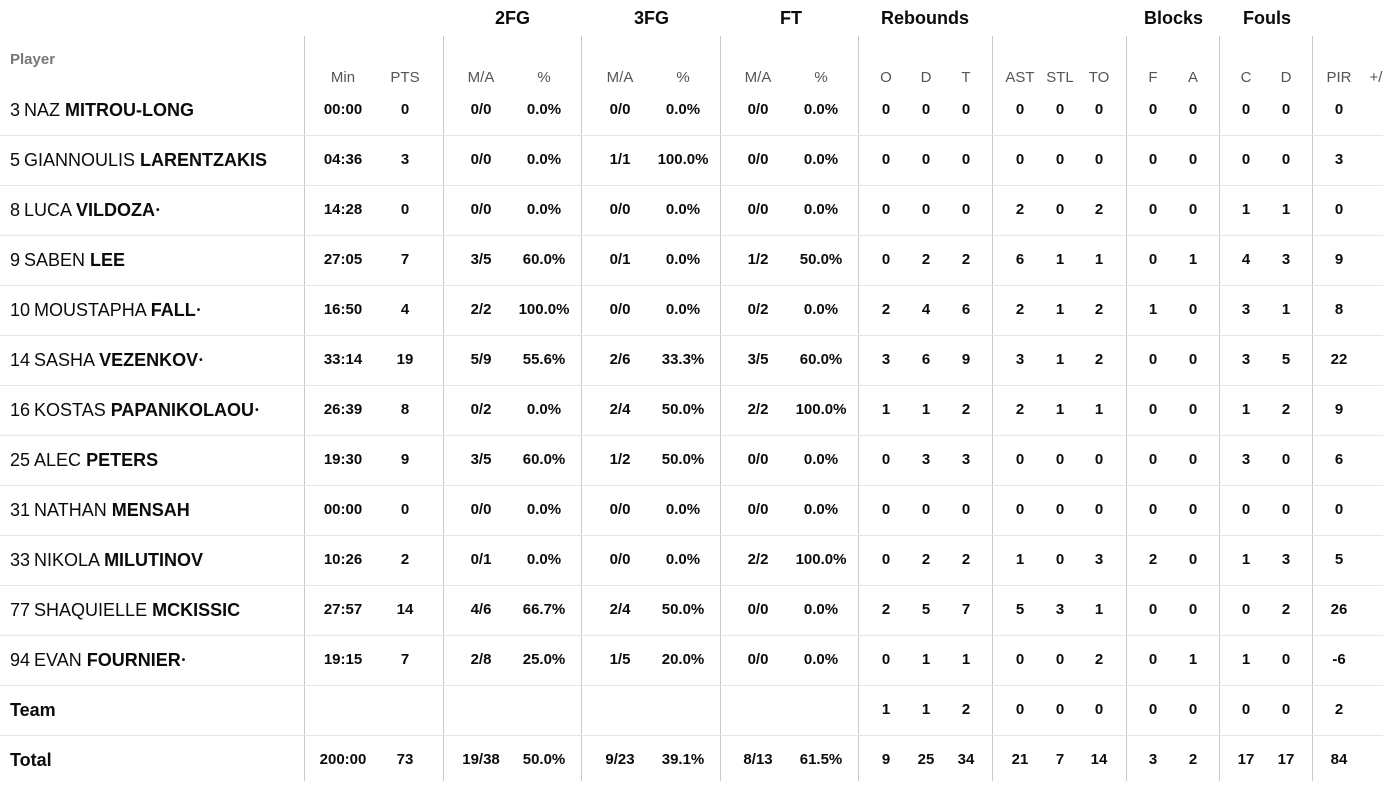 The width and height of the screenshot is (1396, 785). I want to click on cell-ast: 2, so click(1020, 209).